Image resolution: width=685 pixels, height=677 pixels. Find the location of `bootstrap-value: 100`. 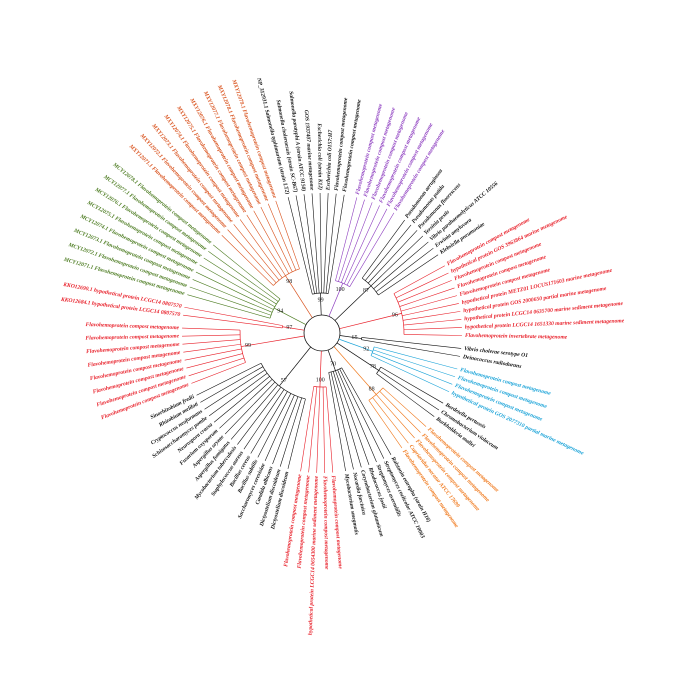

bootstrap-value: 100 is located at coordinates (320, 380).